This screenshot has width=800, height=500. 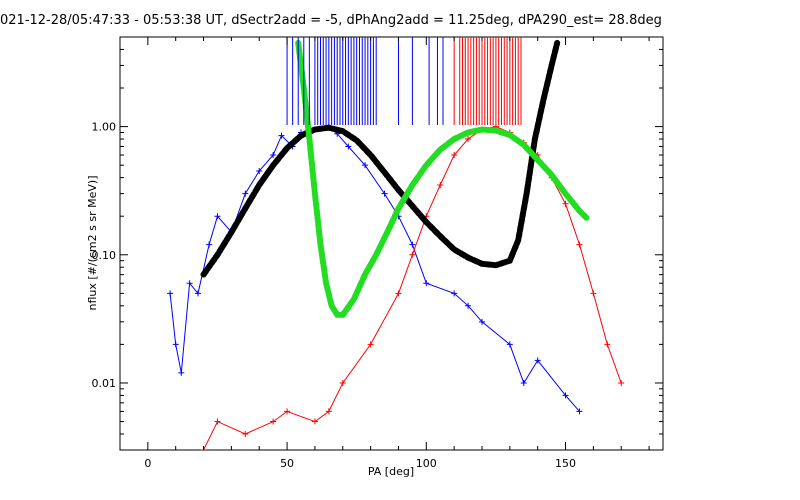 What do you see at coordinates (391, 471) in the screenshot?
I see `x-axis-label: PA [deg]` at bounding box center [391, 471].